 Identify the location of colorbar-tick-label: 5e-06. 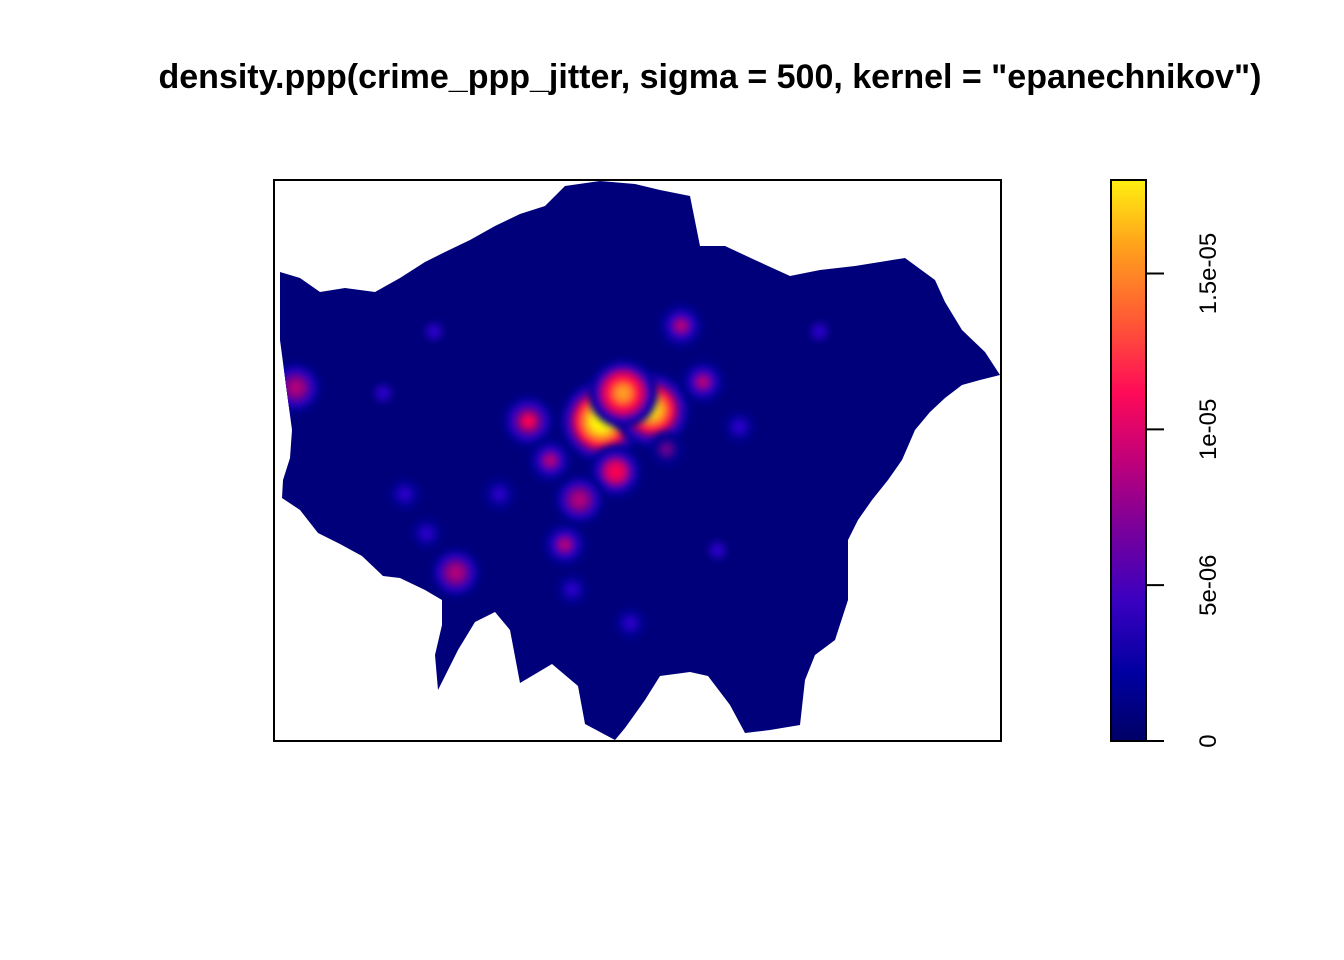
(1208, 584).